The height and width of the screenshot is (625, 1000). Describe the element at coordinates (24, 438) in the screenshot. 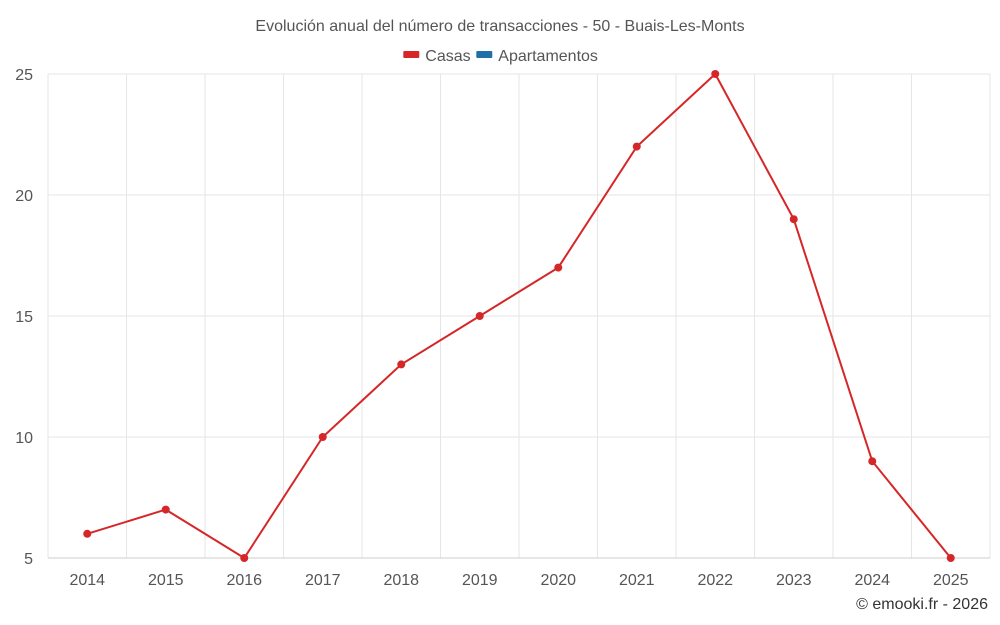

I see `y-tick-label: 10` at that location.